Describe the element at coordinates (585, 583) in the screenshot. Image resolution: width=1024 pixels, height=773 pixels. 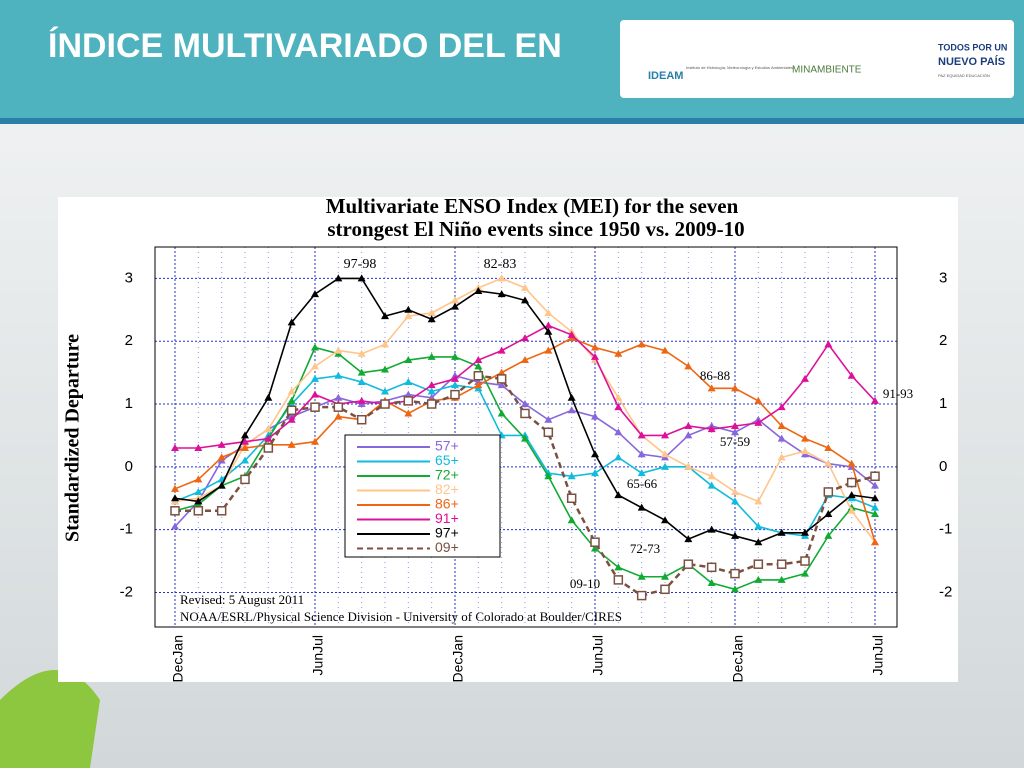
I see `annotation: 09-10` at that location.